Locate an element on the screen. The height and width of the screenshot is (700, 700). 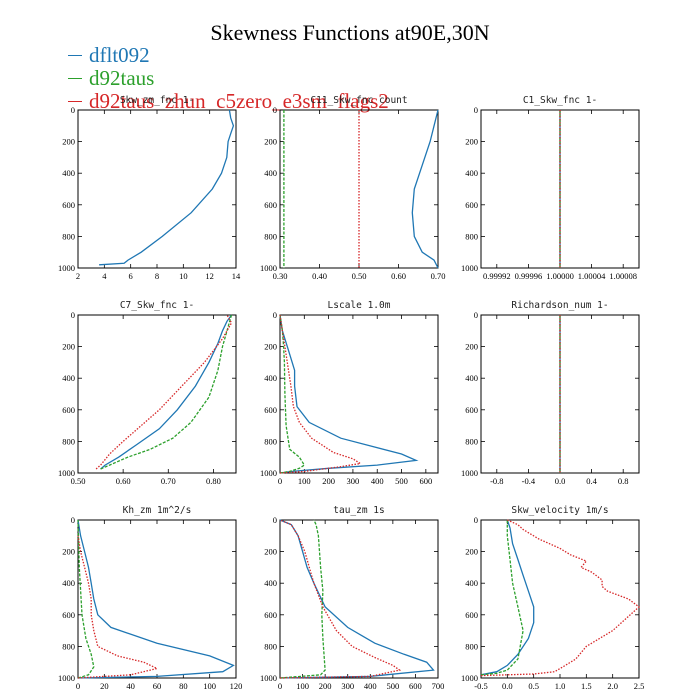
x-tick-label: 0.70 is located at coordinates (168, 481).